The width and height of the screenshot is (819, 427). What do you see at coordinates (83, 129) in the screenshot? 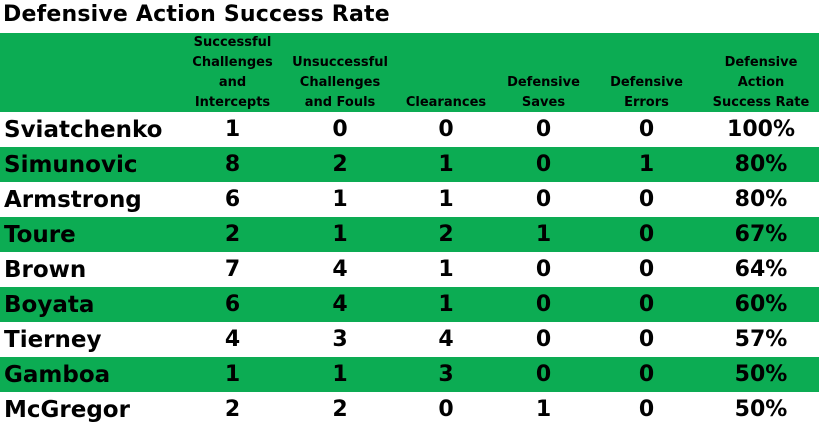
I see `player-name-cell: Sviatchenko` at bounding box center [83, 129].